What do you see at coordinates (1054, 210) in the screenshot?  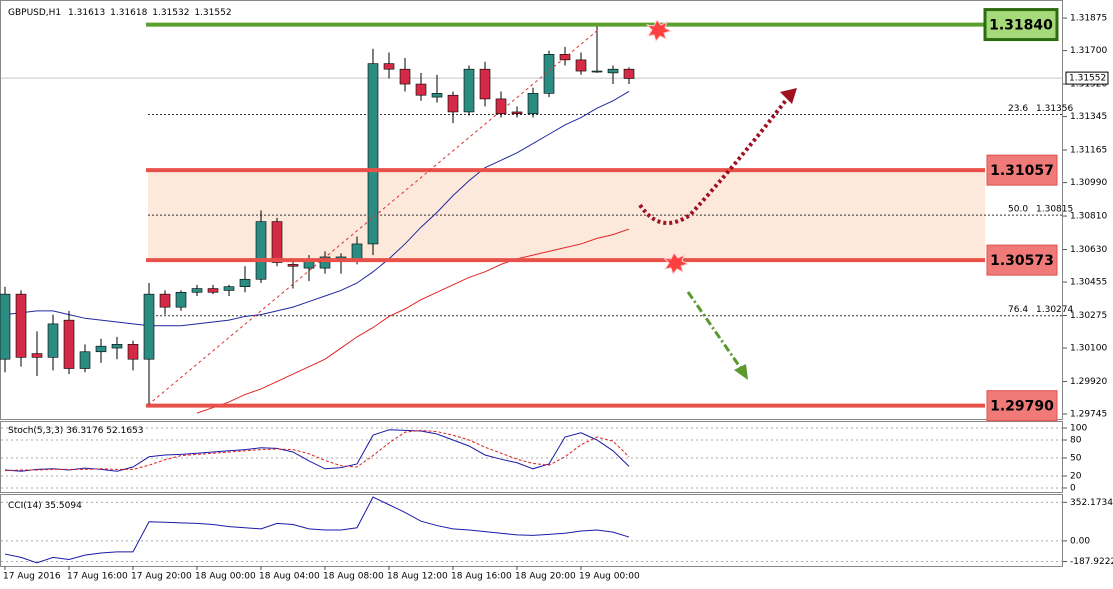 I see `fib-value: 1.30815` at bounding box center [1054, 210].